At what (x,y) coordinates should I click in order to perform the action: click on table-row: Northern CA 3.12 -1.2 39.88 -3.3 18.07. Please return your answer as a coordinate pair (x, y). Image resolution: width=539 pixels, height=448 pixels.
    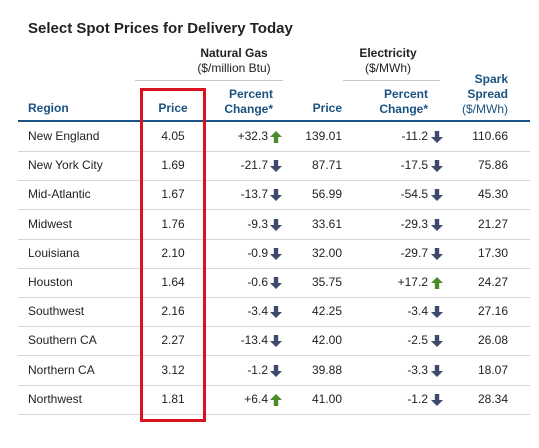
    Looking at the image, I should click on (274, 371).